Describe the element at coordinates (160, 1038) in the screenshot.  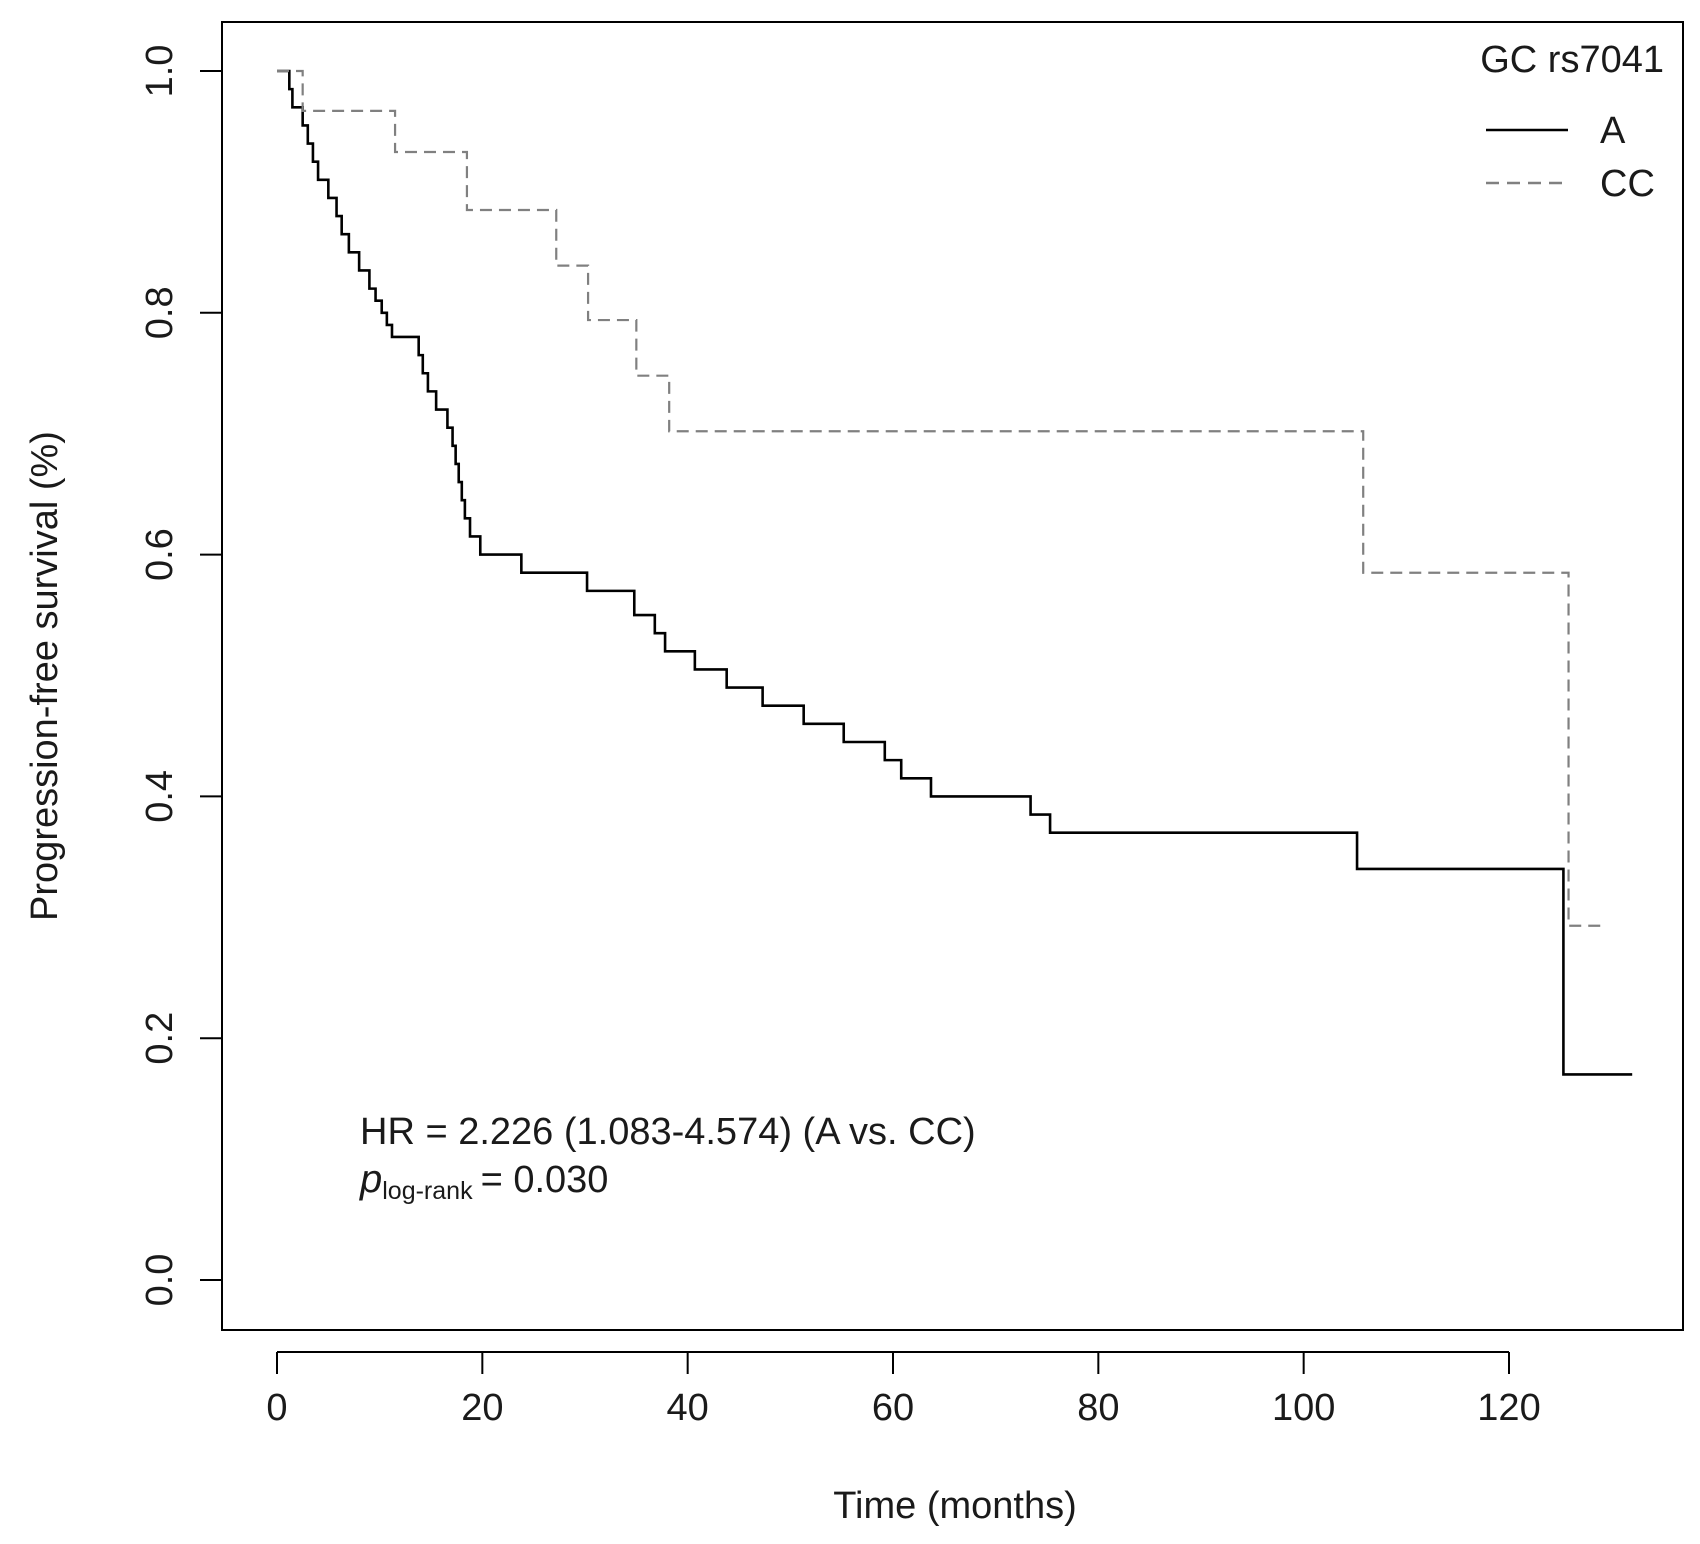
I see `y-tick-label: 0.2` at that location.